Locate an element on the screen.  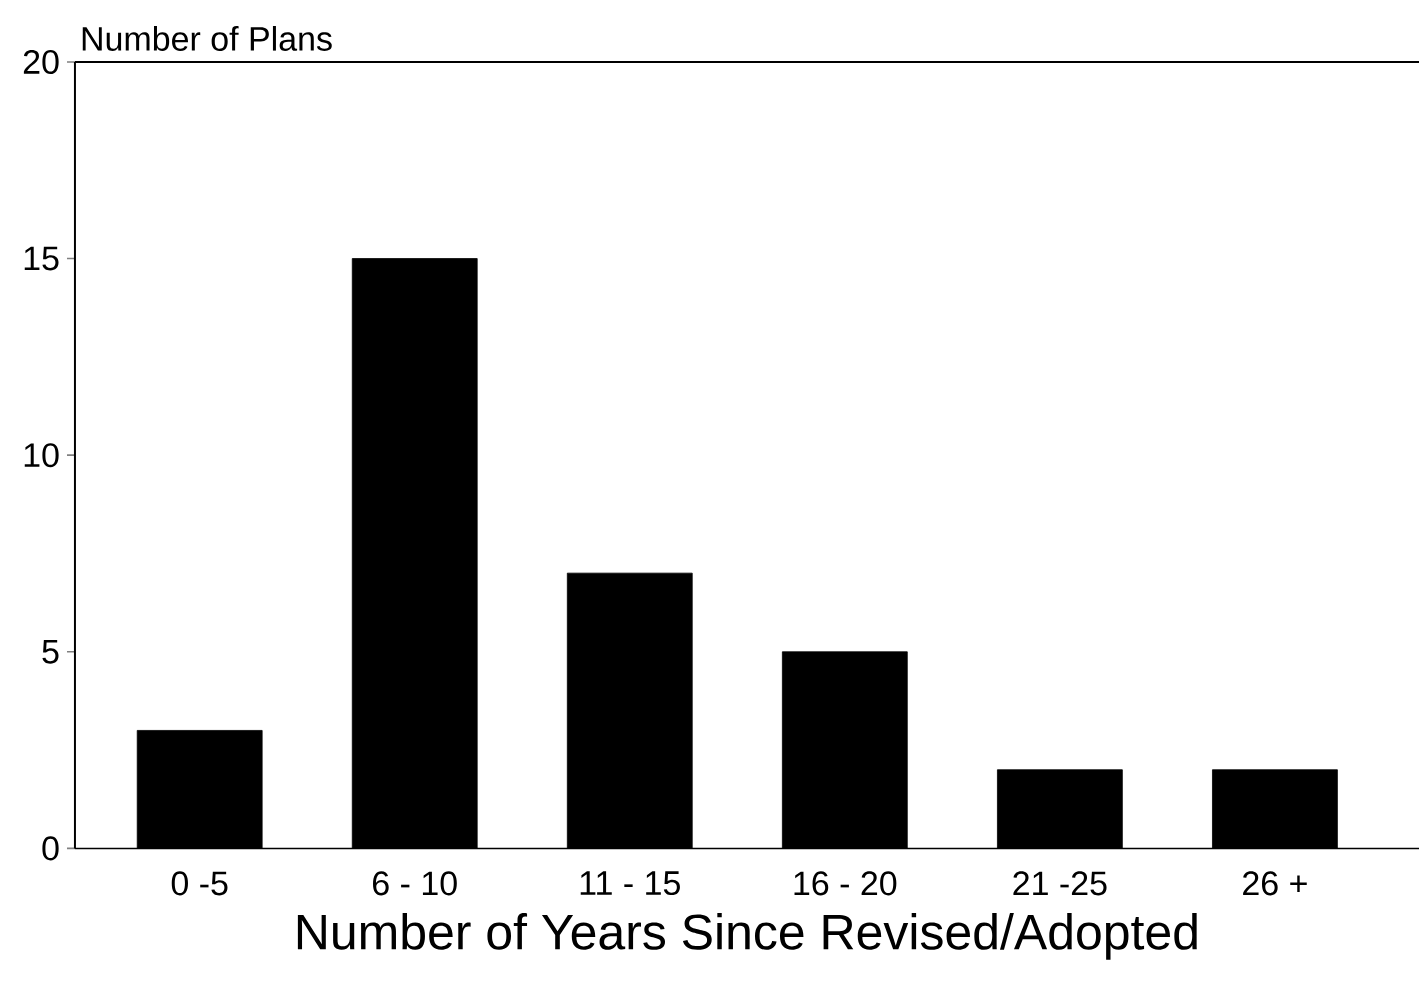
x-tick-label: 16 - 20 is located at coordinates (845, 883).